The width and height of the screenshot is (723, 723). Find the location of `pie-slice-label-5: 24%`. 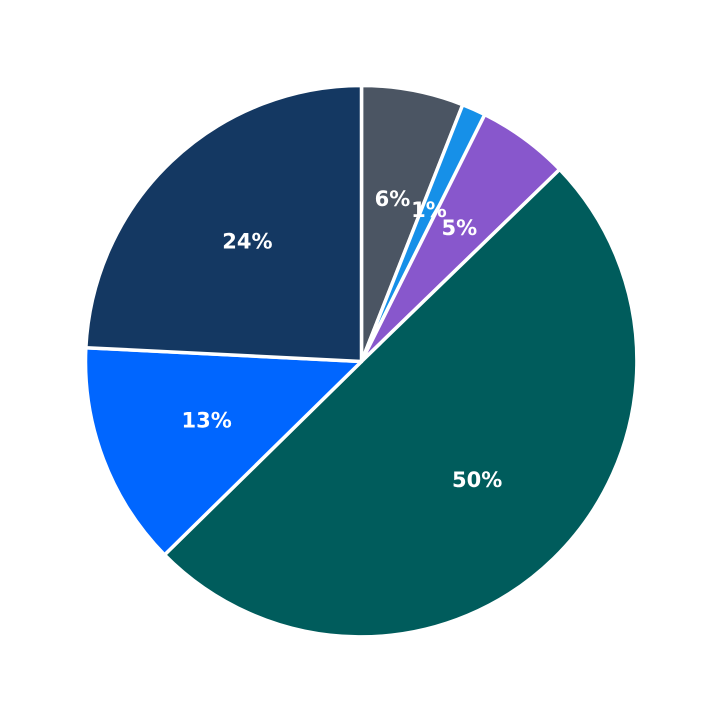

pie-slice-label-5: 24% is located at coordinates (247, 242).